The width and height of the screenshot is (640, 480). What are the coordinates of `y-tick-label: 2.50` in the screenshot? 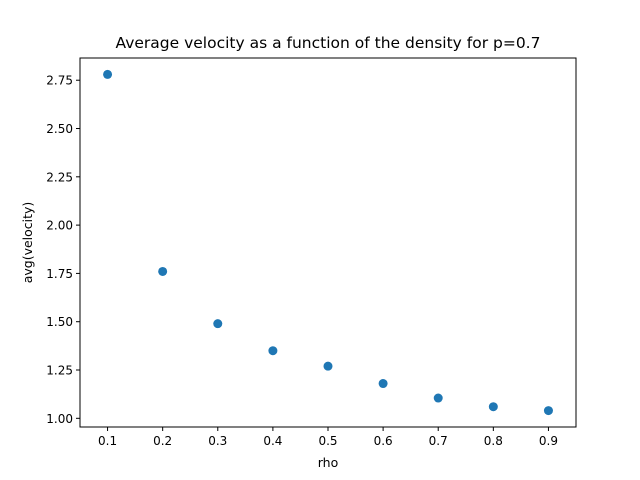 It's located at (59, 129).